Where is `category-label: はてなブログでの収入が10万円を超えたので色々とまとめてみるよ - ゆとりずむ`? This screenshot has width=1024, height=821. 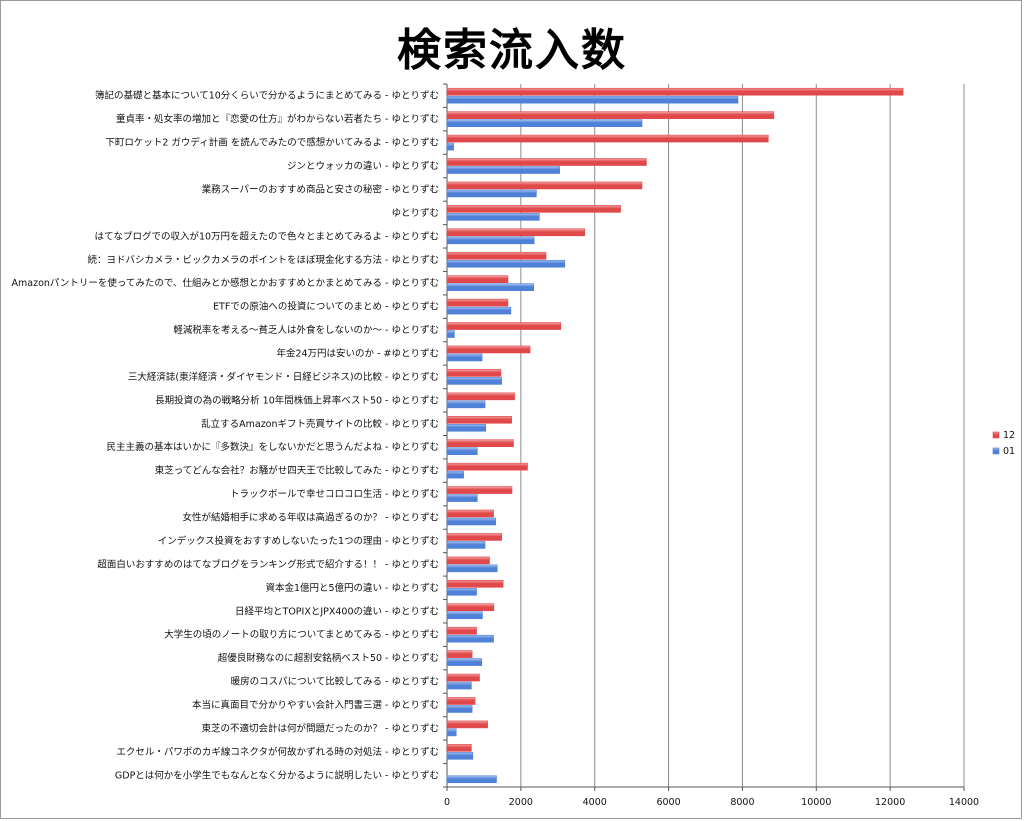 category-label: はてなブログでの収入が10万円を超えたので色々とまとめてみるよ - ゆとりずむ is located at coordinates (266, 236).